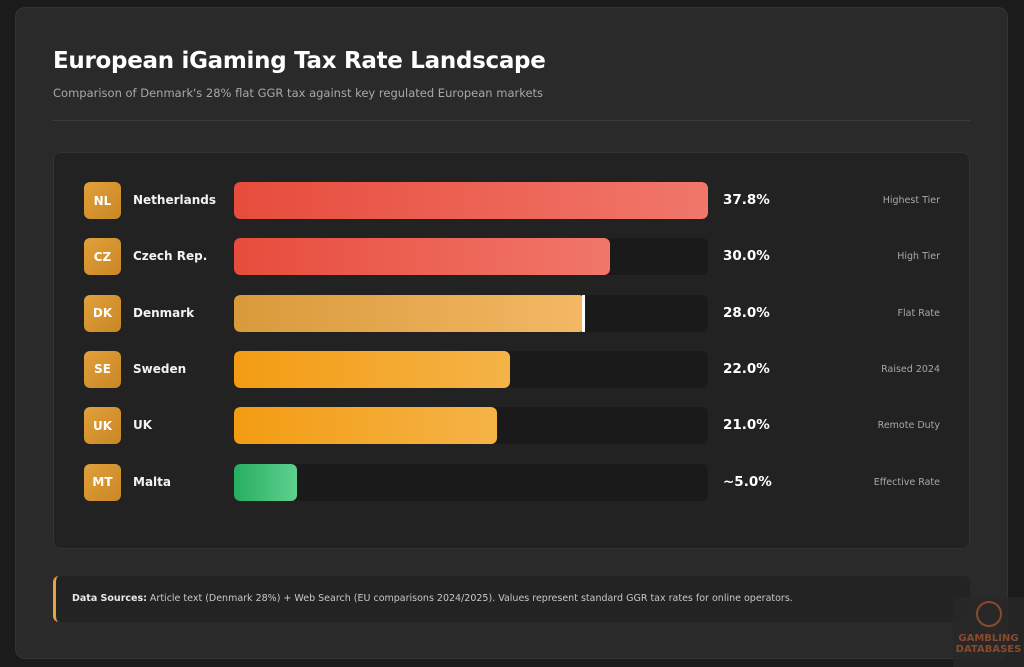 The image size is (1024, 667). Describe the element at coordinates (988, 632) in the screenshot. I see `watermark-logo: GAMBLING DATABASES` at that location.